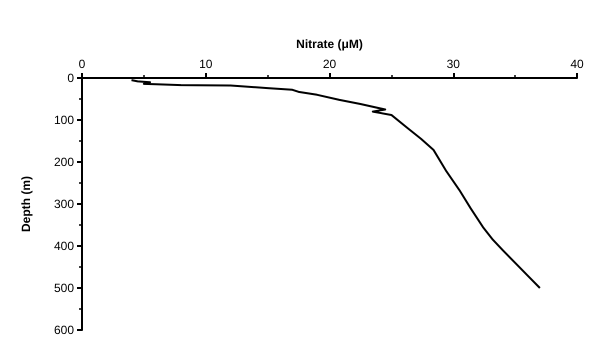 The height and width of the screenshot is (357, 600). Describe the element at coordinates (329, 44) in the screenshot. I see `x-axis-title: Nitrate (μM)` at that location.